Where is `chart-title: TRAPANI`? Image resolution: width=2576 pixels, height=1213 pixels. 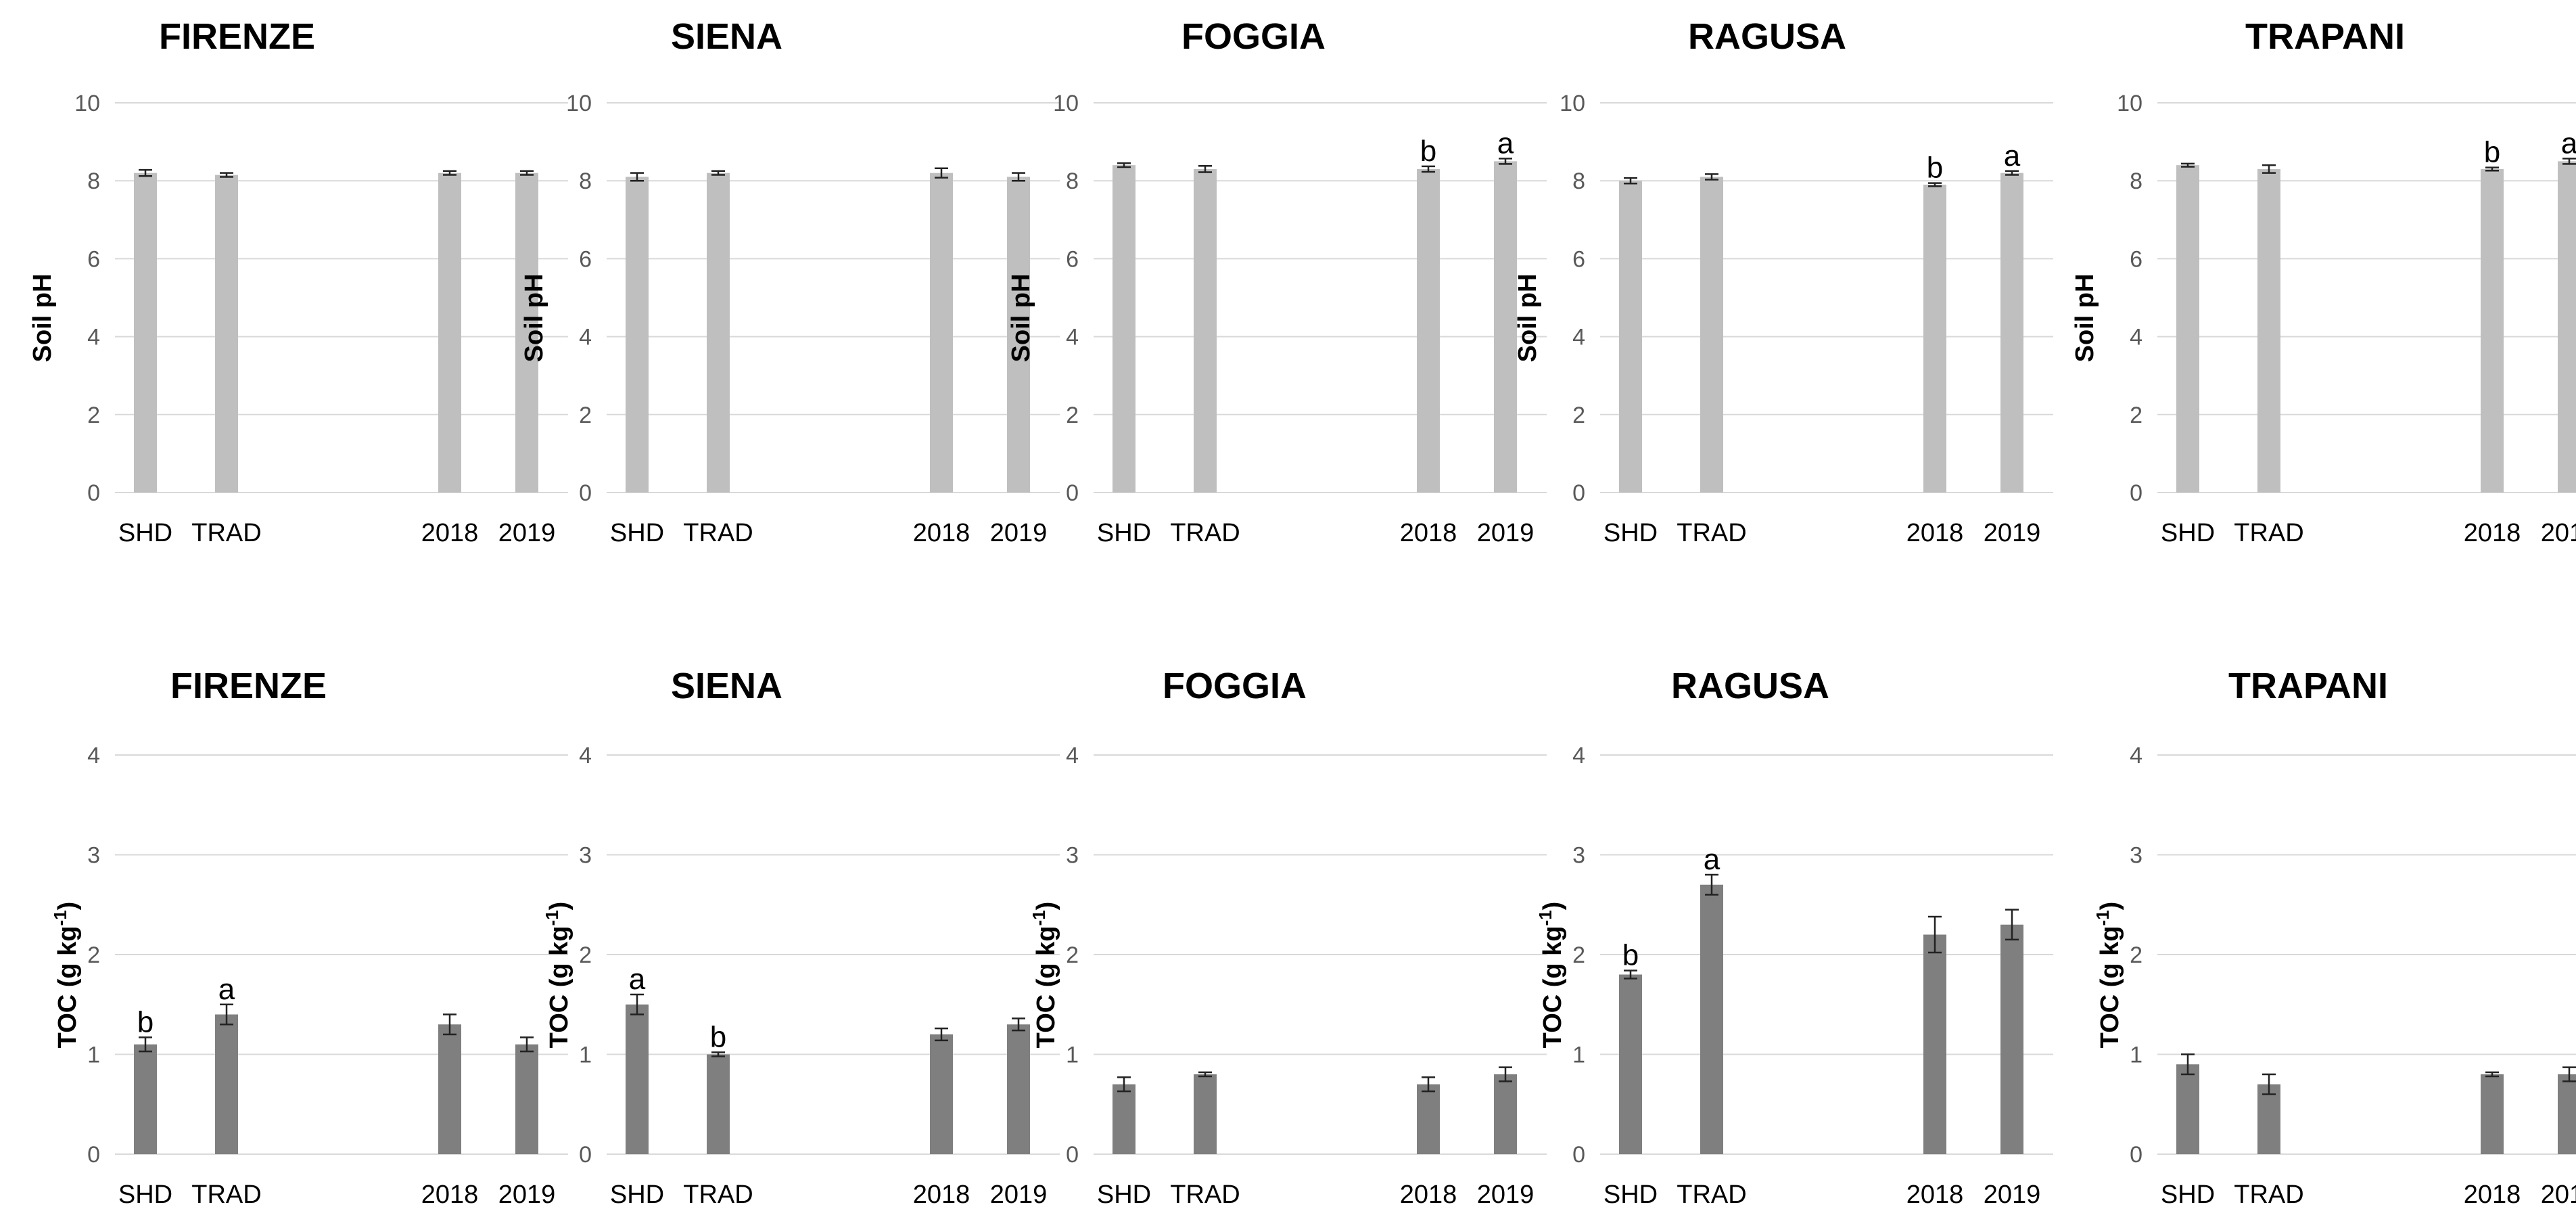 chart-title: TRAPANI is located at coordinates (2325, 36).